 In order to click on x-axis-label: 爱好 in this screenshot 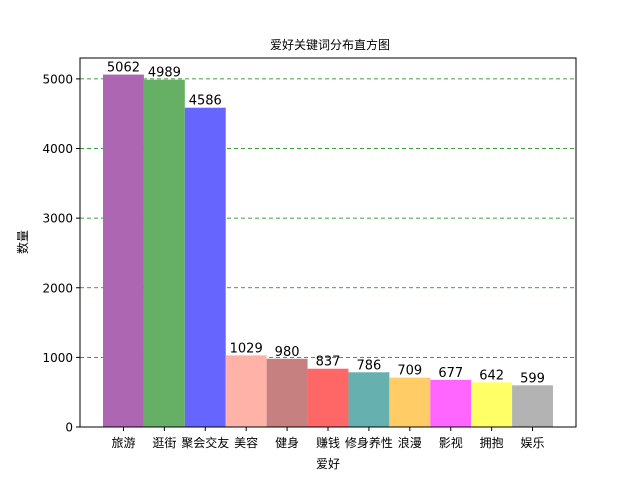, I will do `click(328, 464)`.